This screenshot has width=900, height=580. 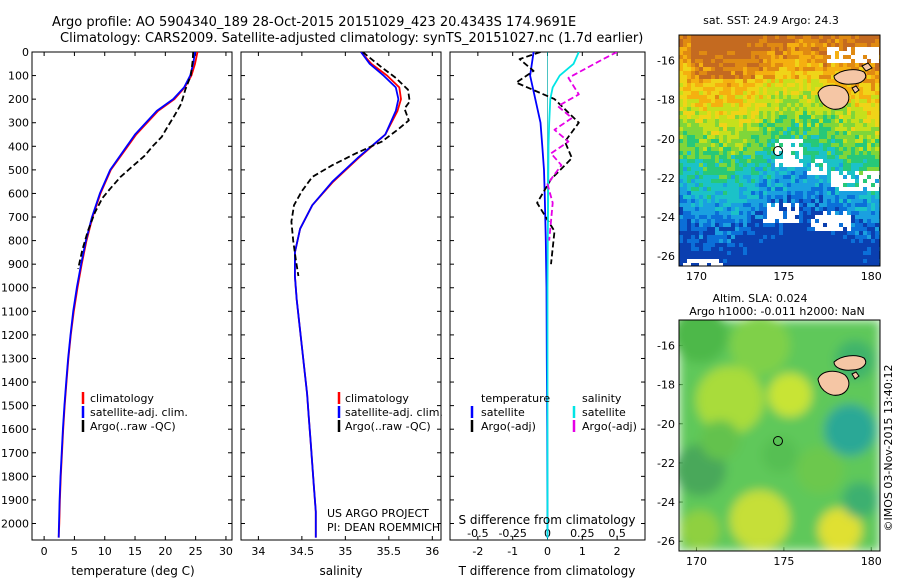 I want to click on lat-tick-label: -20, so click(x=666, y=424).